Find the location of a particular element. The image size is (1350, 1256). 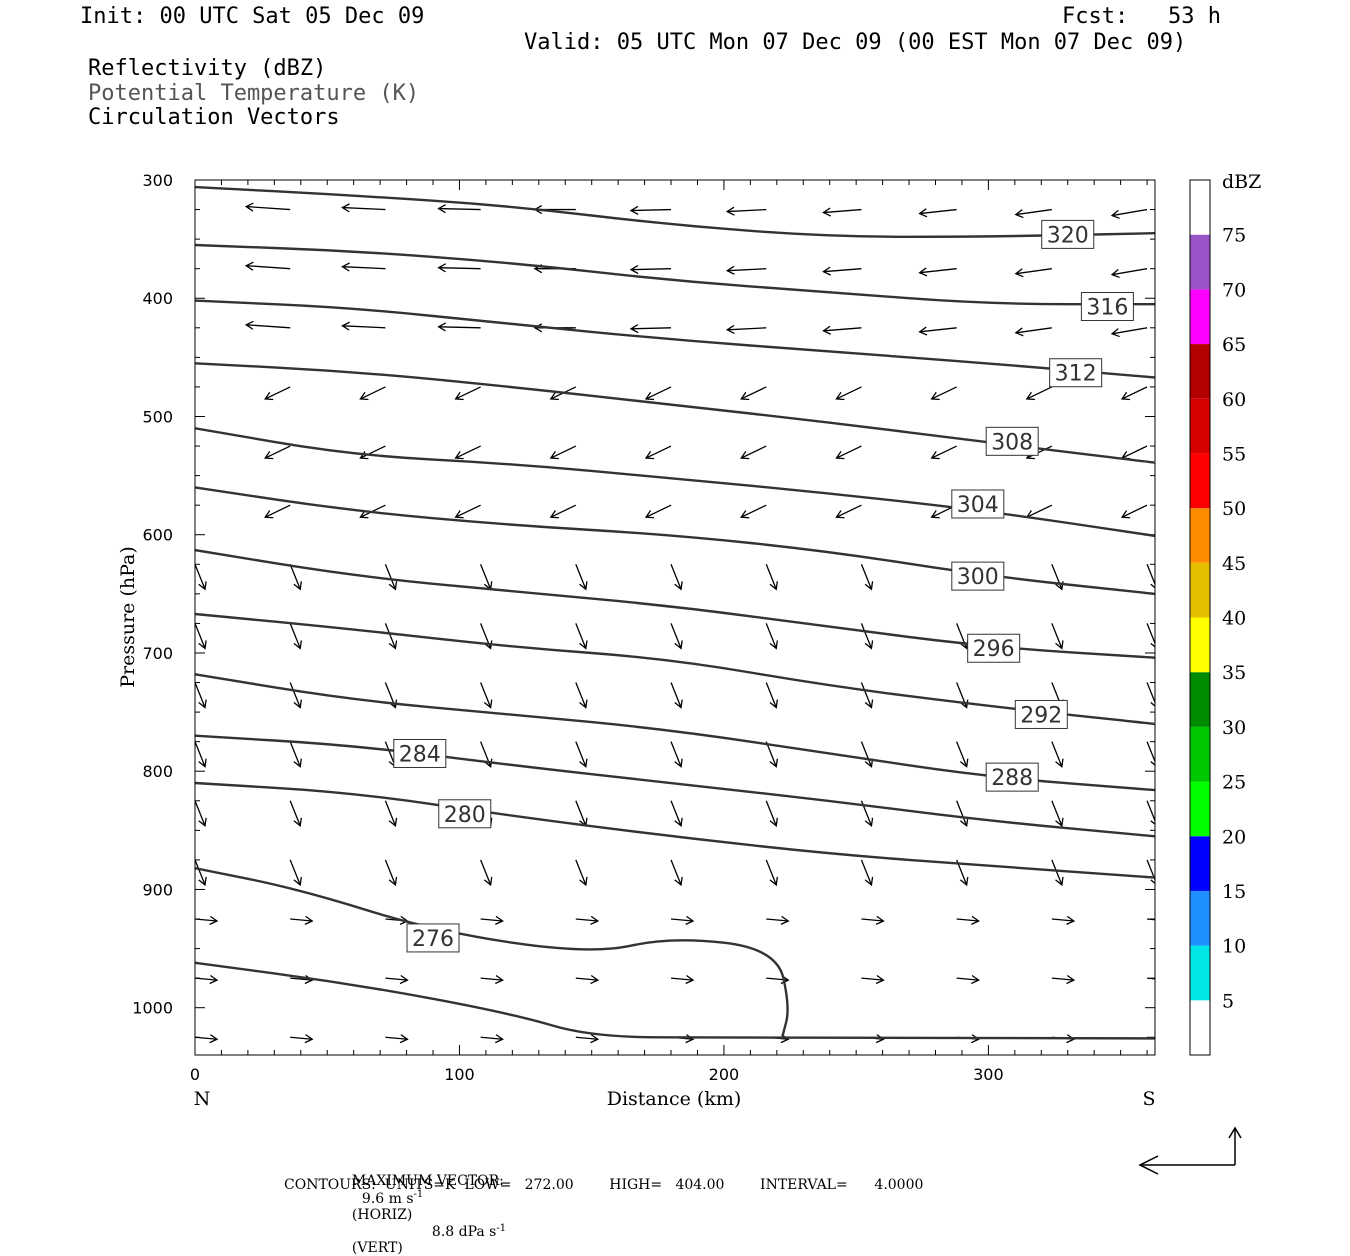

x-end-label-north: N is located at coordinates (202, 1099).